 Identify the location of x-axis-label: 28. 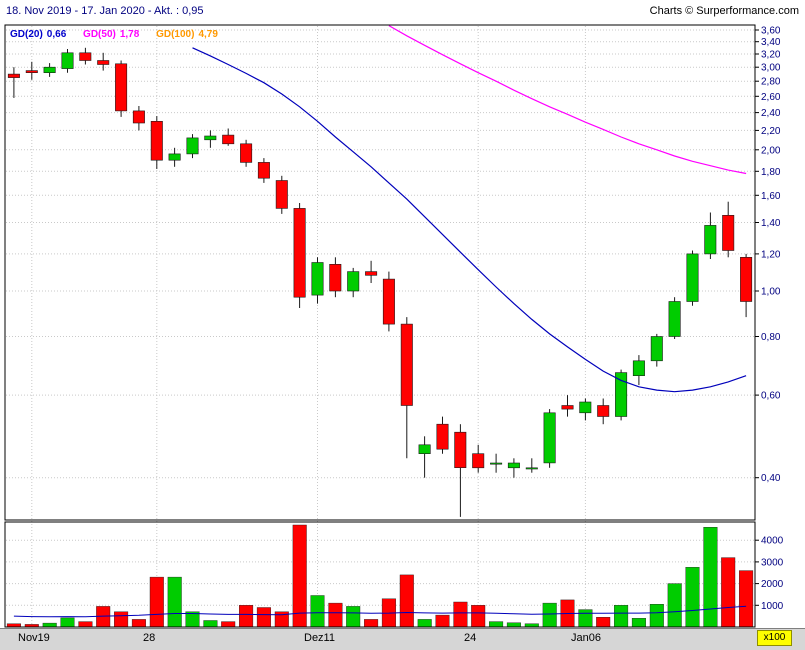
(149, 638).